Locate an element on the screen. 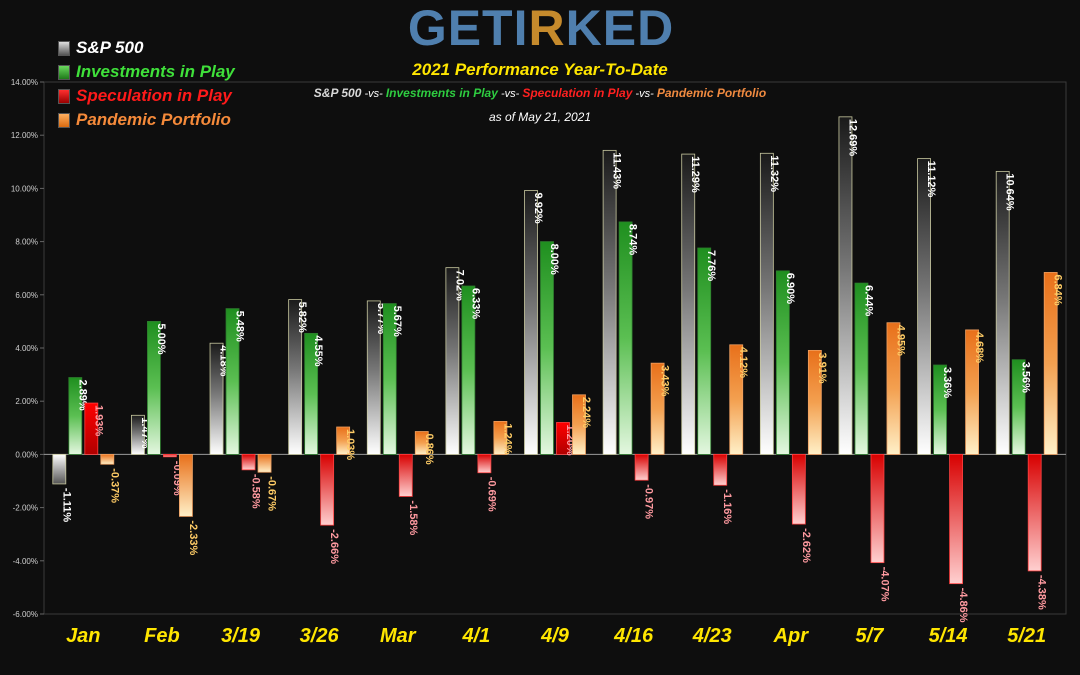  data-label-speculation: -2.66% is located at coordinates (334, 546).